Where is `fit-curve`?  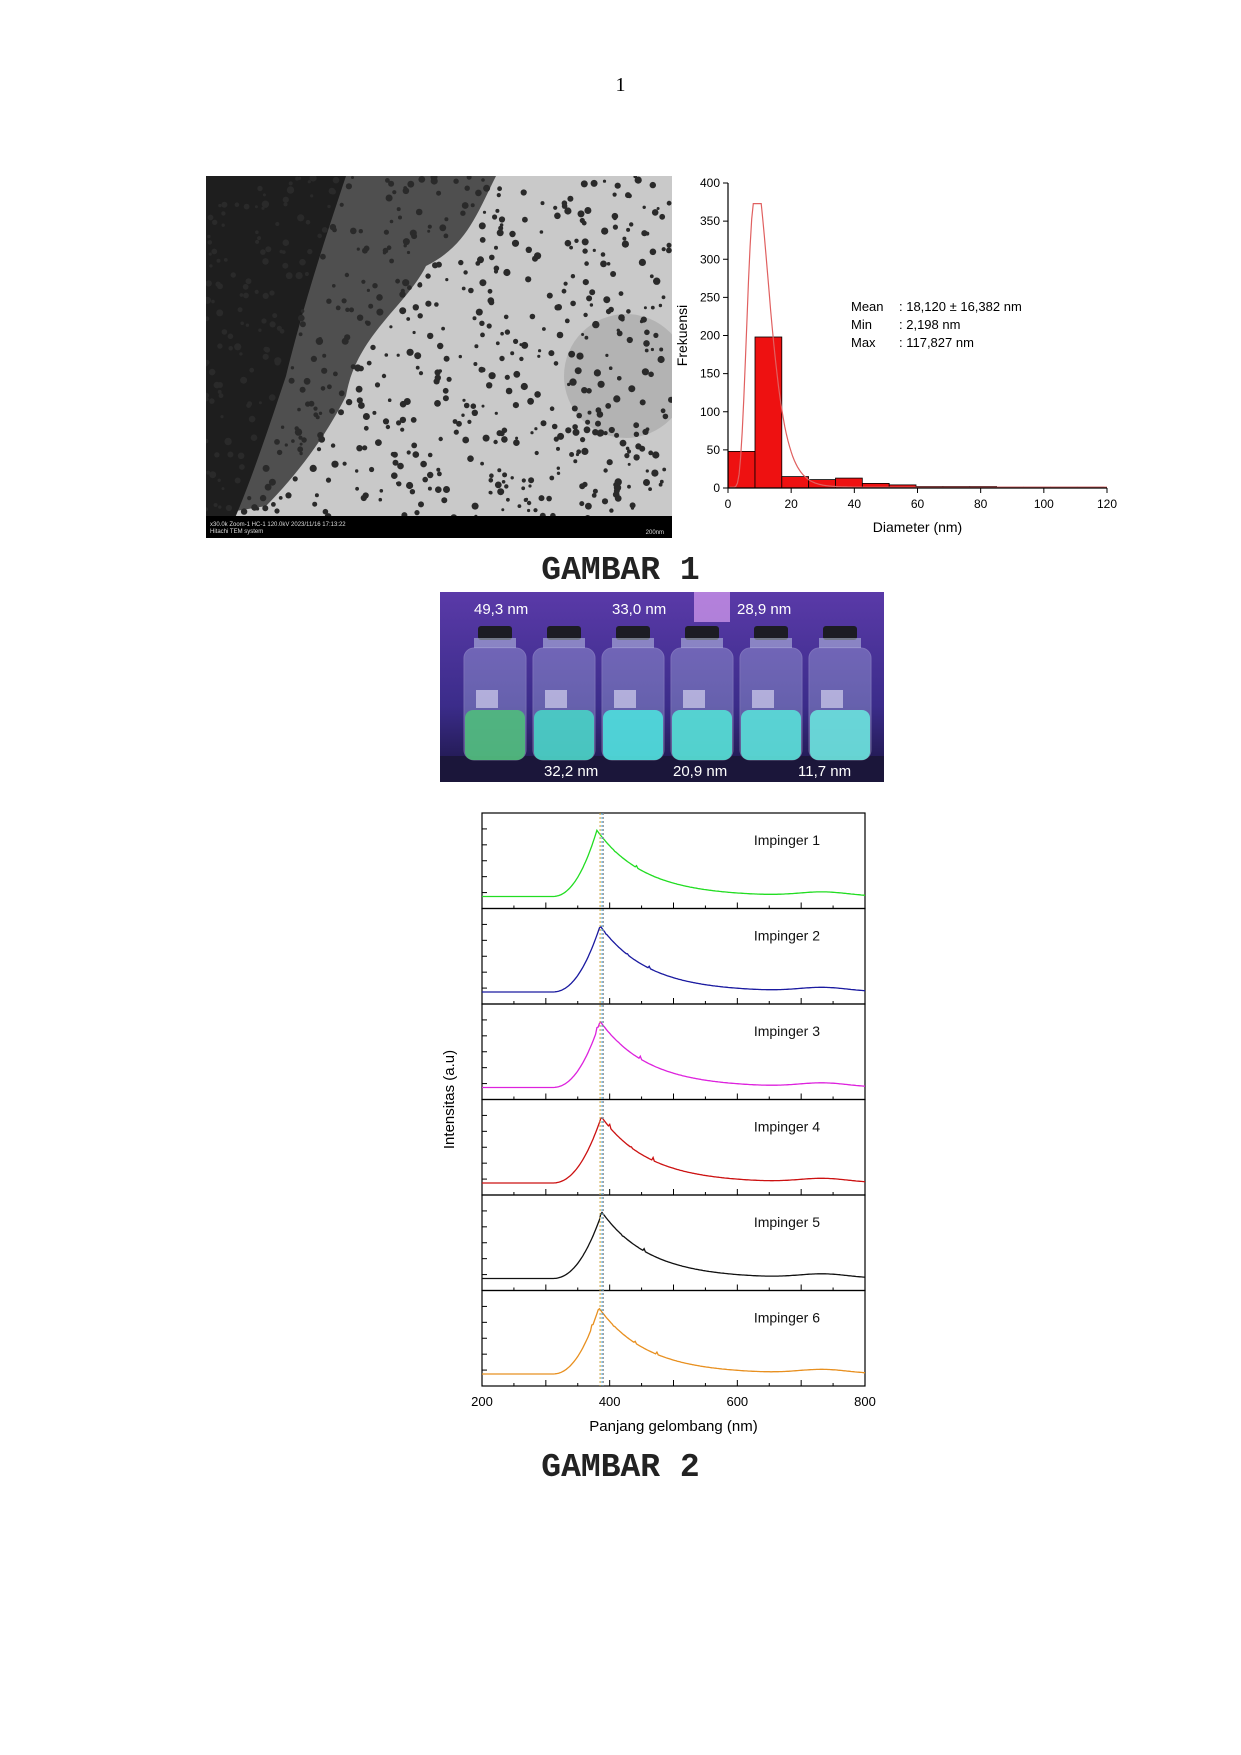 fit-curve is located at coordinates (918, 345).